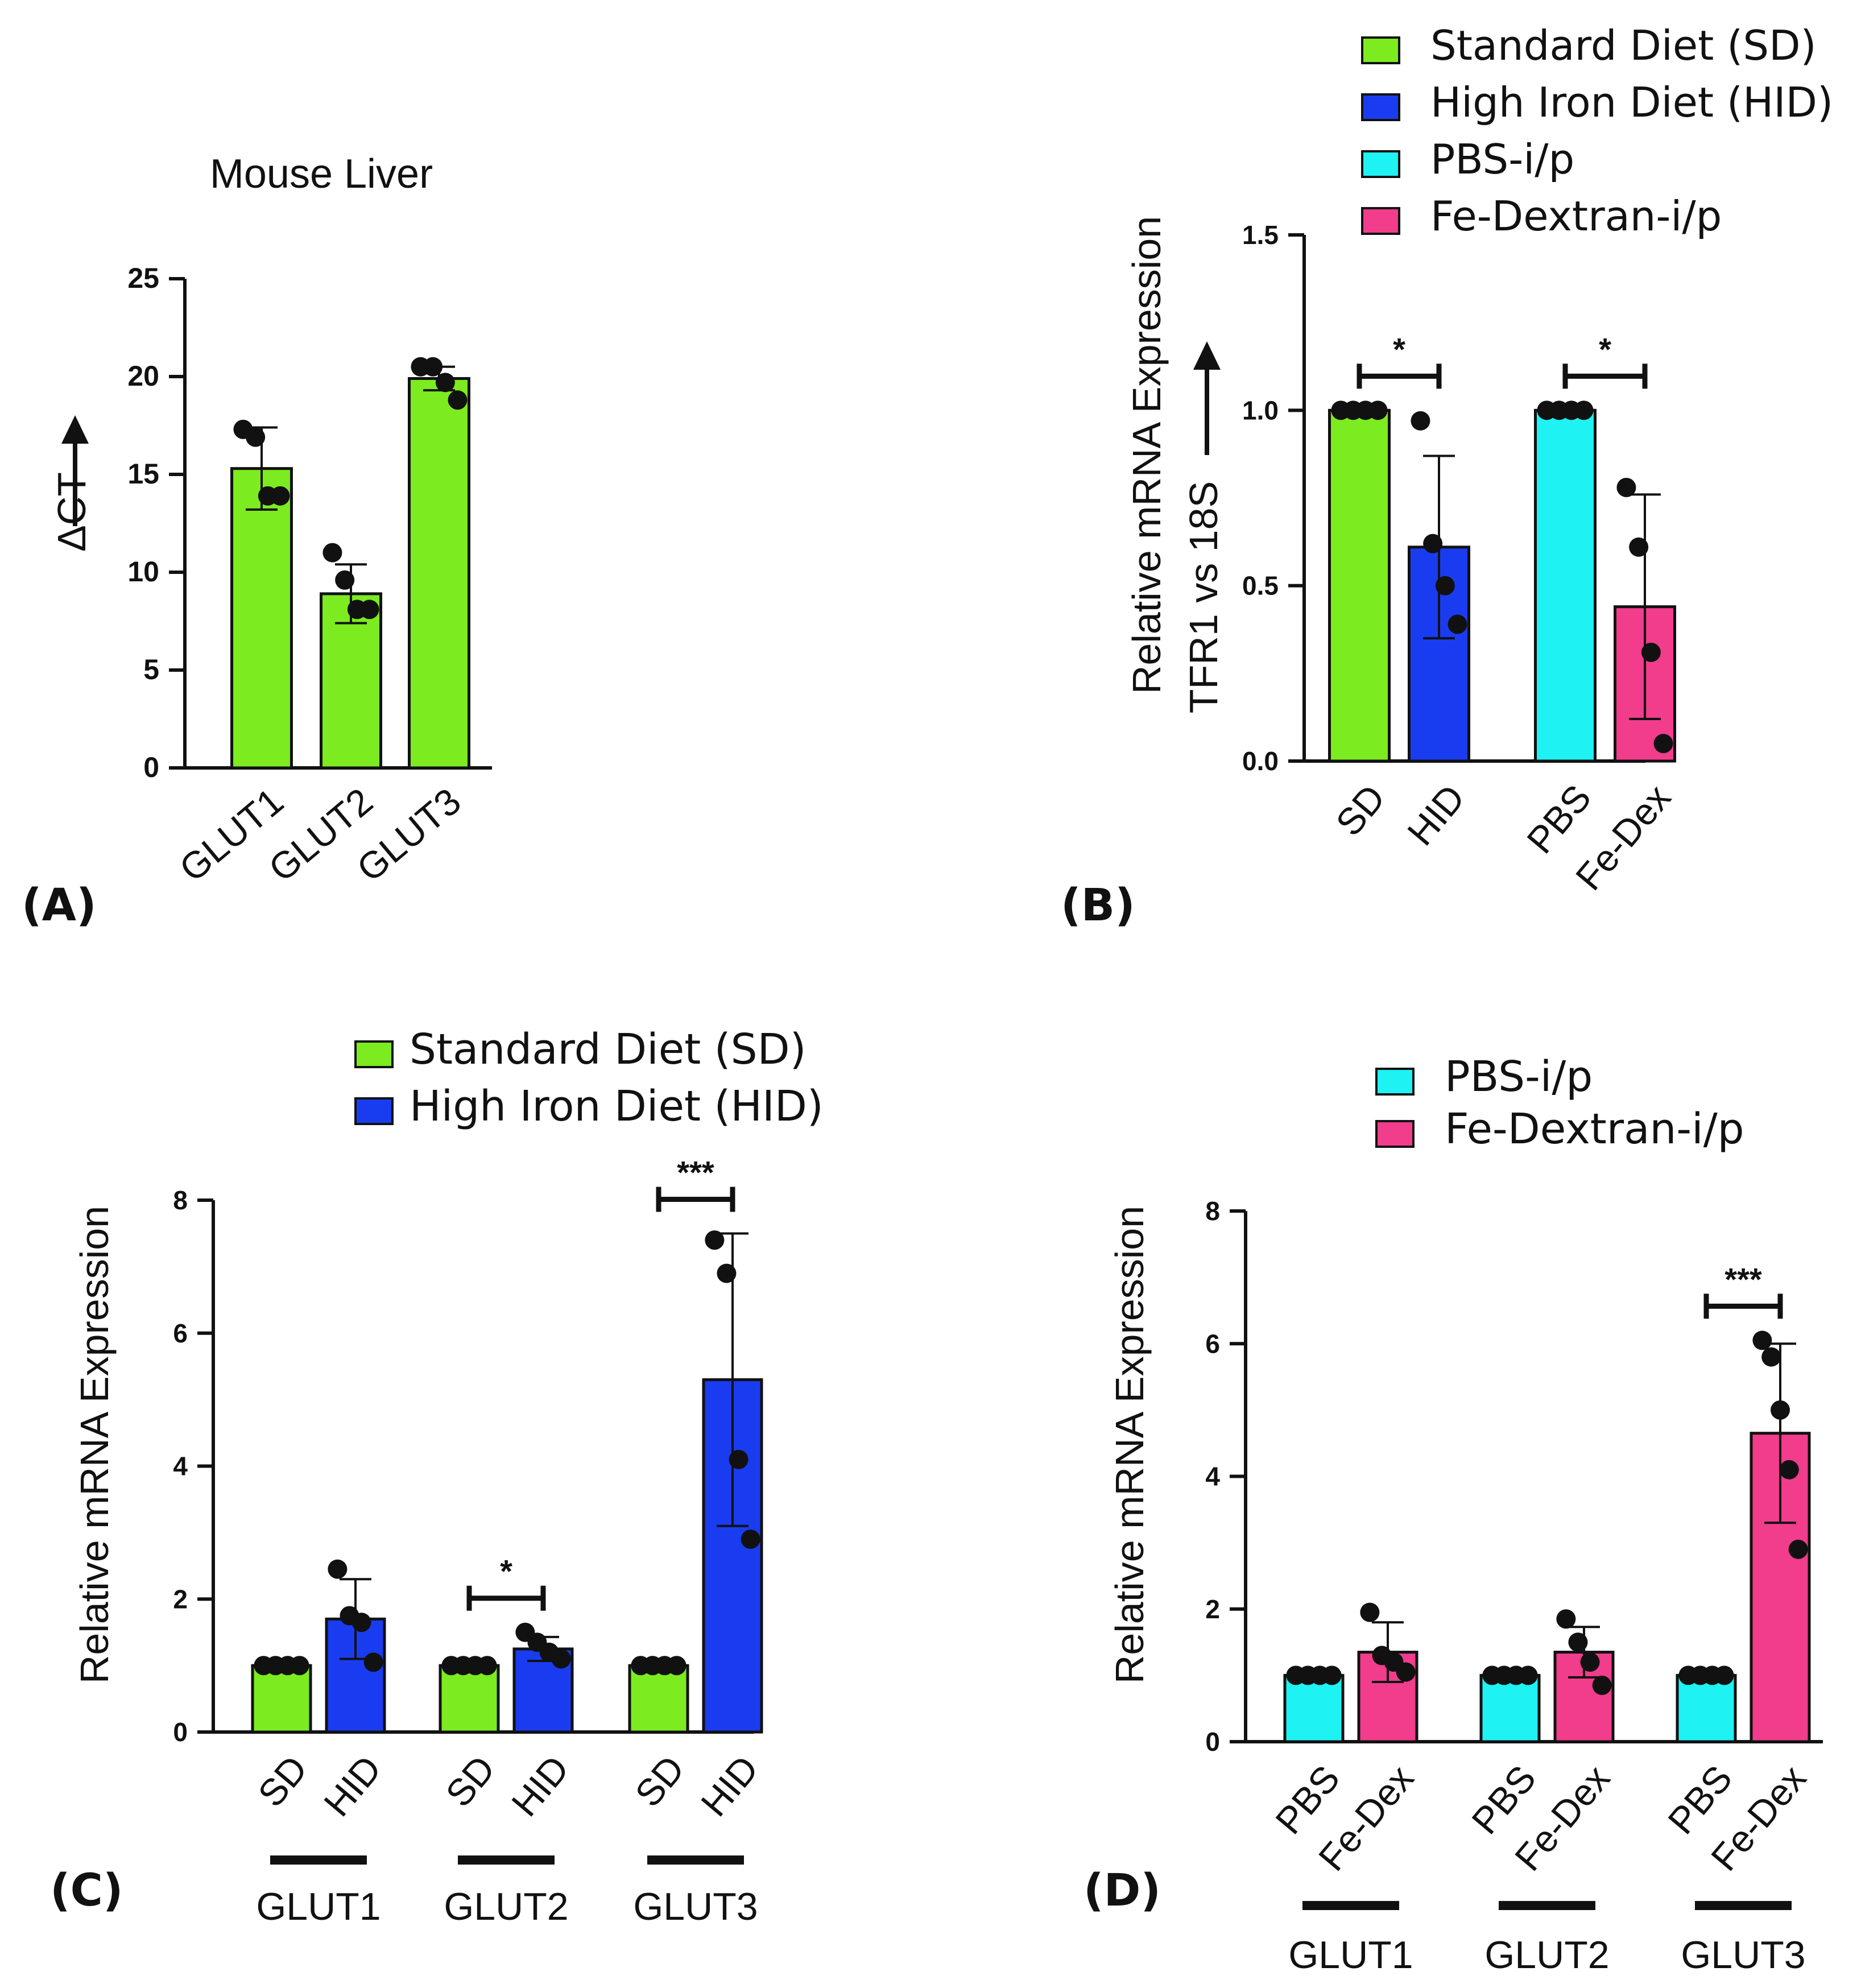  What do you see at coordinates (86, 1891) in the screenshot?
I see `panel-label-c: (C)` at bounding box center [86, 1891].